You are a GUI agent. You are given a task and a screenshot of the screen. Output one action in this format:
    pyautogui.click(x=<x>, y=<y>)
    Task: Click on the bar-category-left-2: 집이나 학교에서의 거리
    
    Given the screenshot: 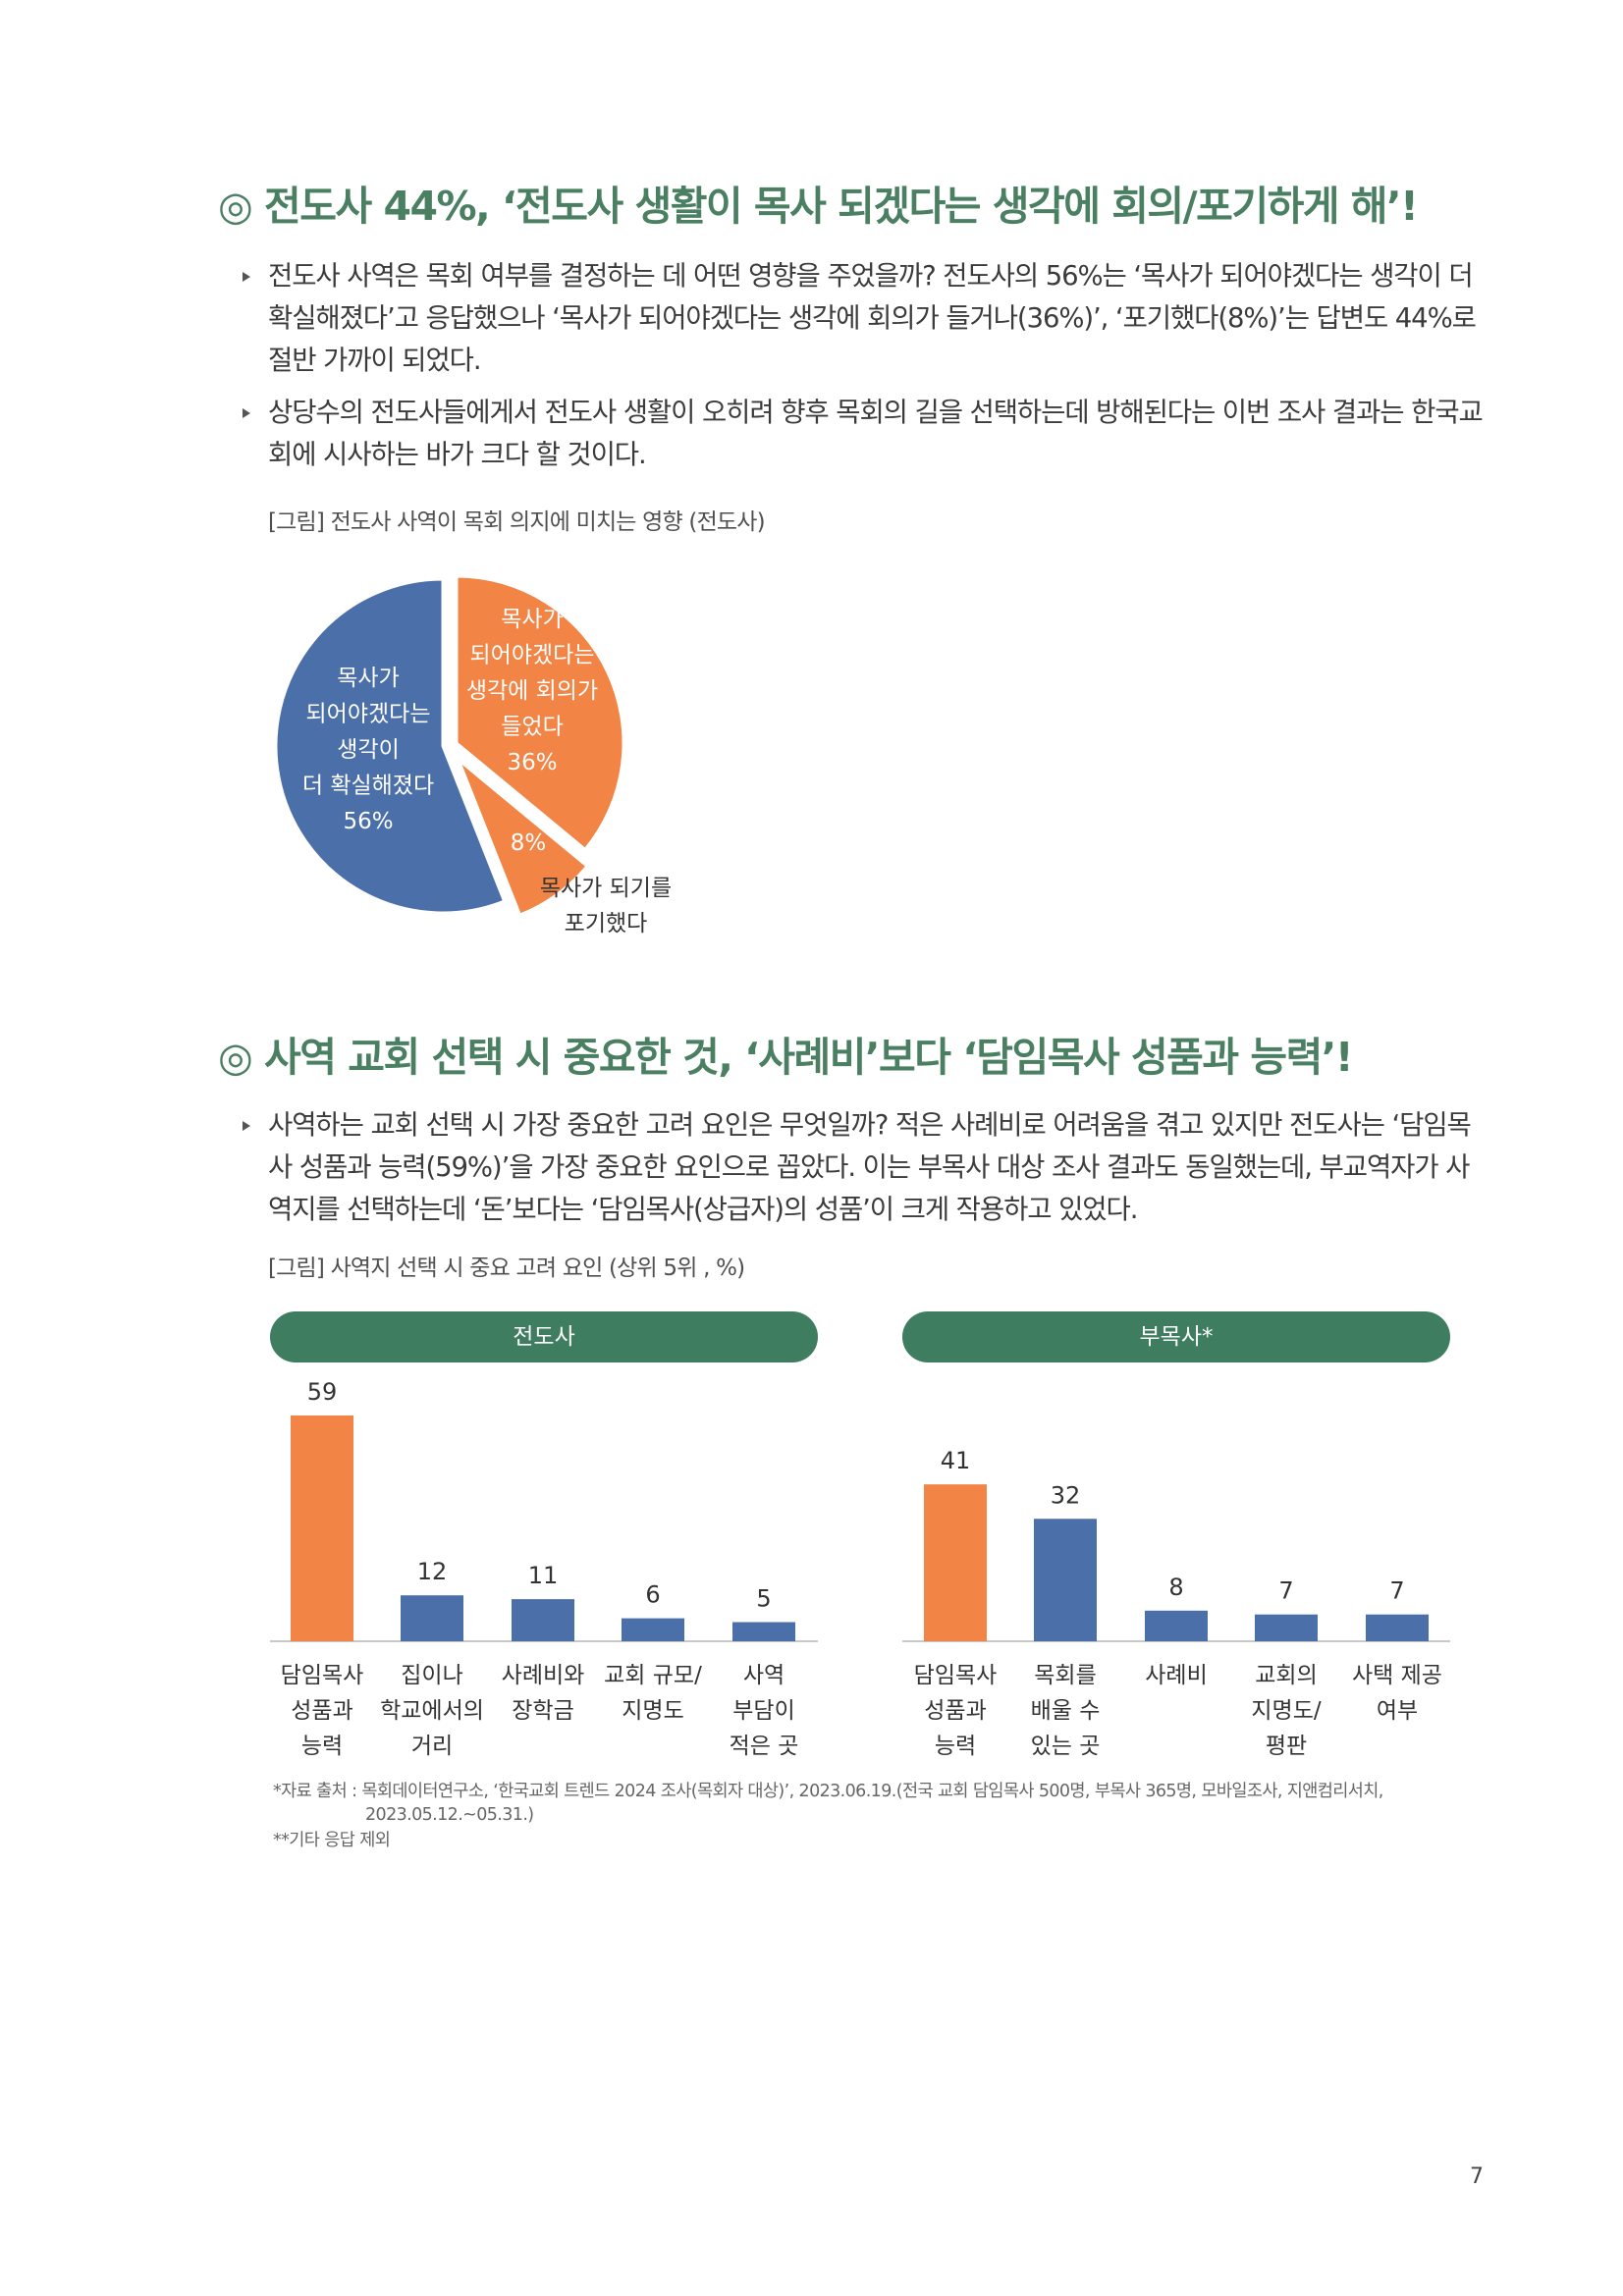 What is the action you would take?
    pyautogui.click(x=432, y=1711)
    